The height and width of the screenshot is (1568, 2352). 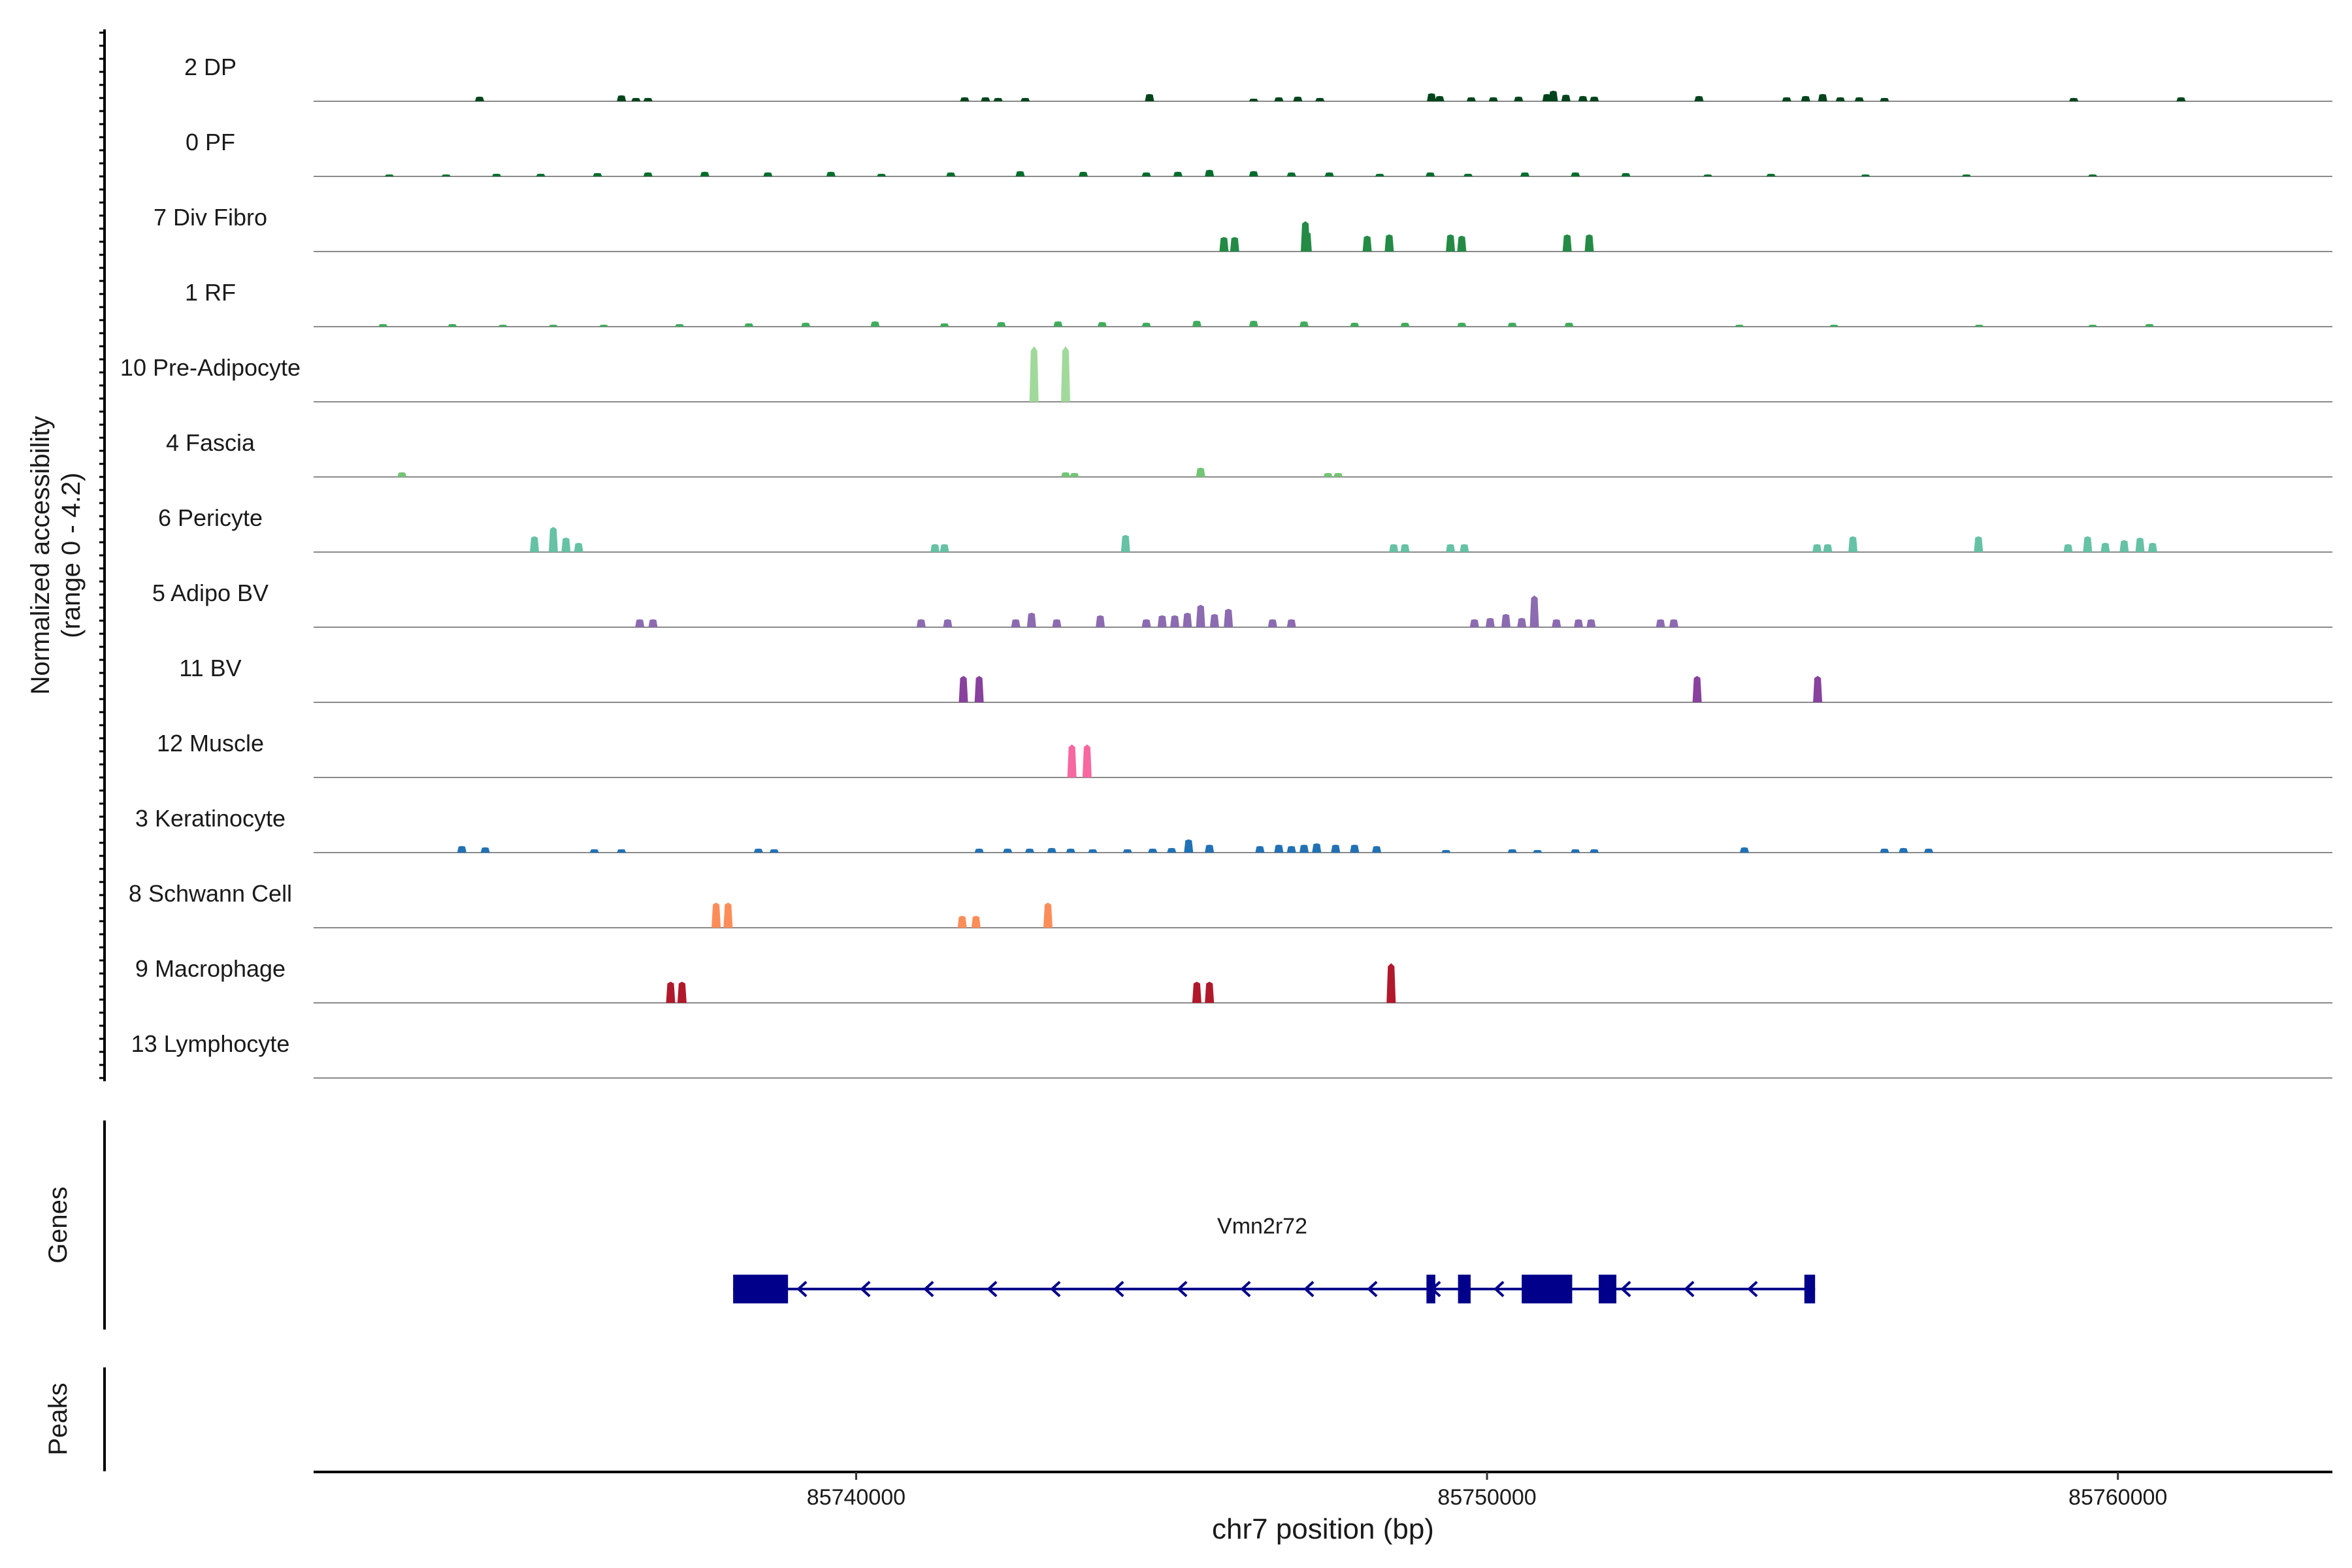 I want to click on x-tick-label: 85760000, so click(x=2117, y=1497).